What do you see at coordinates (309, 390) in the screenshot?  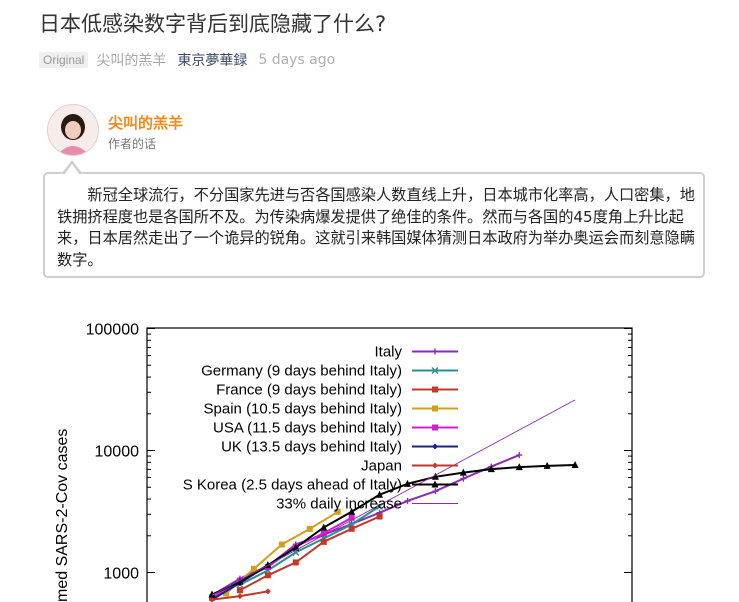 I see `legend-label: France (9 days behind Italy)` at bounding box center [309, 390].